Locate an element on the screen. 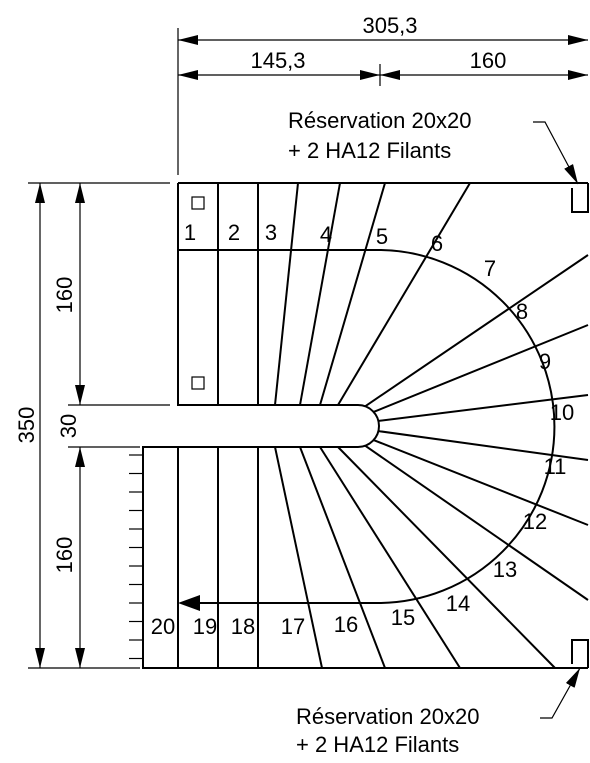 This screenshot has height=763, width=590. step-number: 10 is located at coordinates (562, 412).